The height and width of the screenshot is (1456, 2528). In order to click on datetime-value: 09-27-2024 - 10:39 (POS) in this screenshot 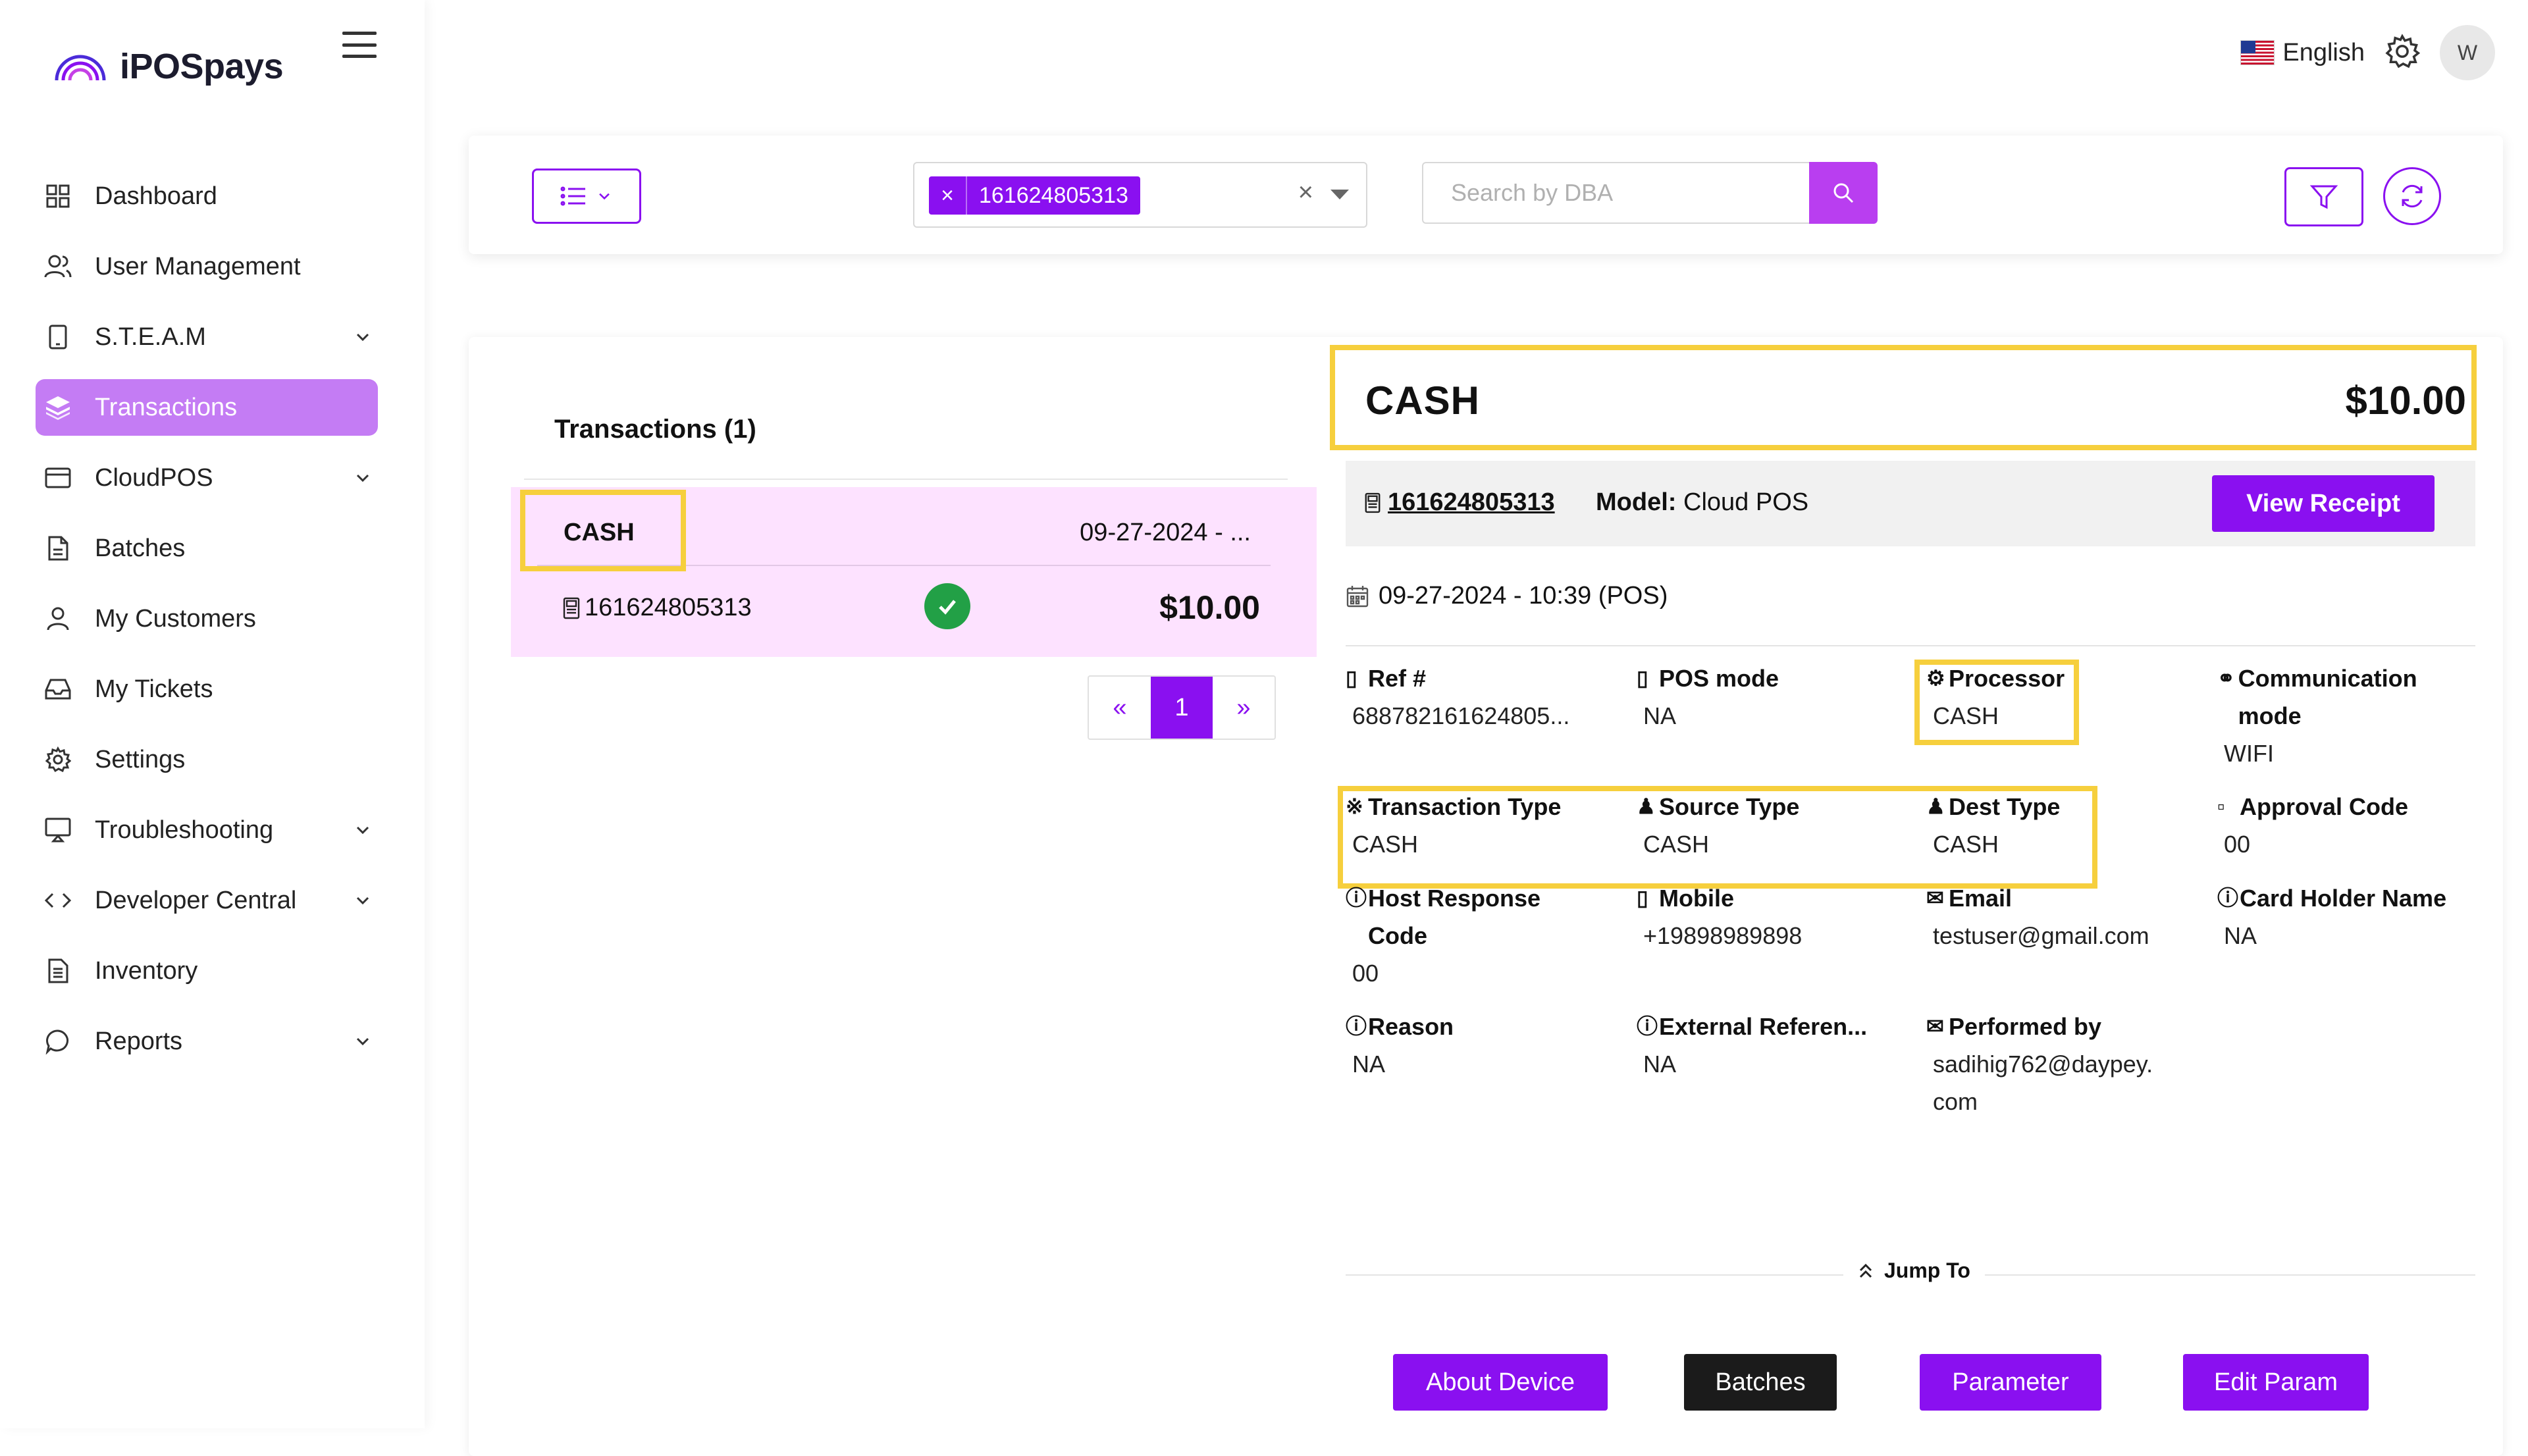, I will do `click(1523, 596)`.